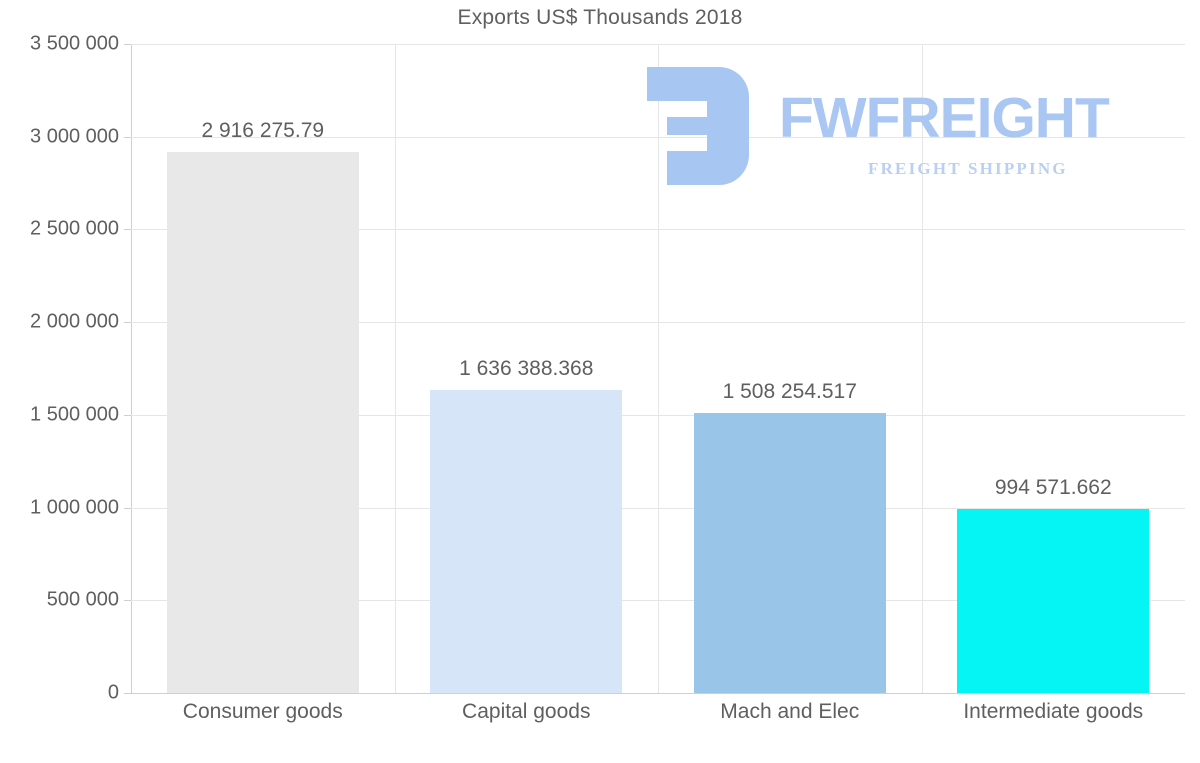 The height and width of the screenshot is (763, 1200). I want to click on bar-value-label: 1 636 388.368, so click(526, 368).